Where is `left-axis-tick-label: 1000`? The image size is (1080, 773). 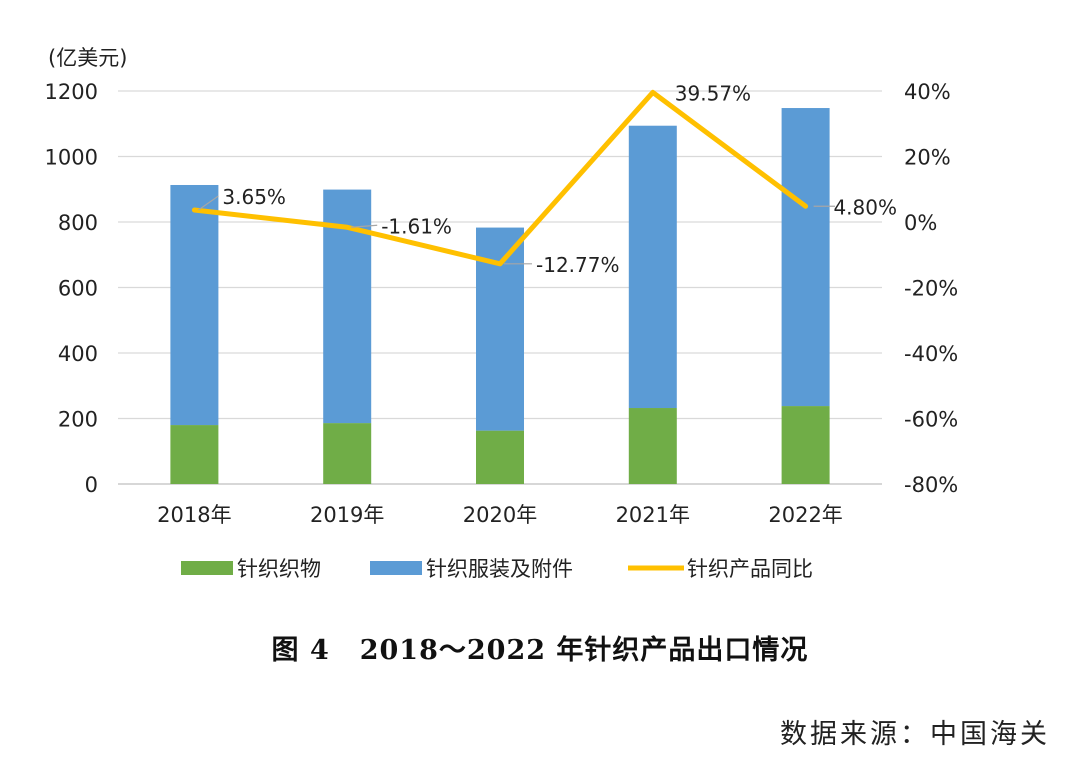
left-axis-tick-label: 1000 is located at coordinates (71, 158).